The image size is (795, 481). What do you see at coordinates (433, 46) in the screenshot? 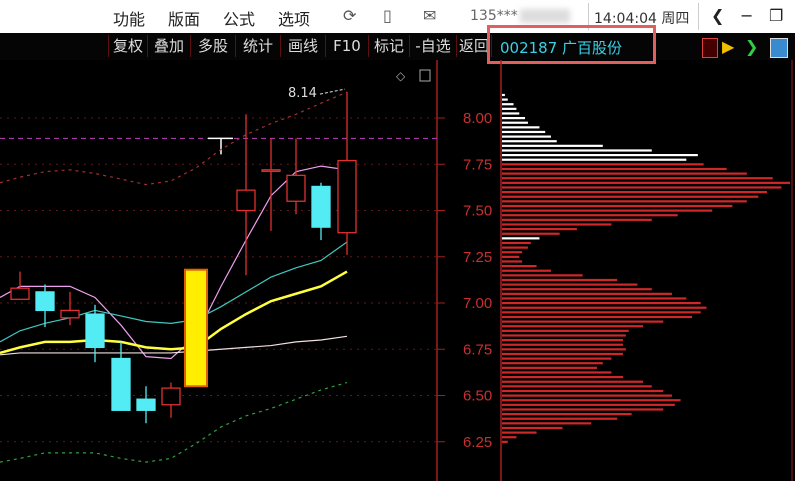
I see `watchlist-button: -自选` at bounding box center [433, 46].